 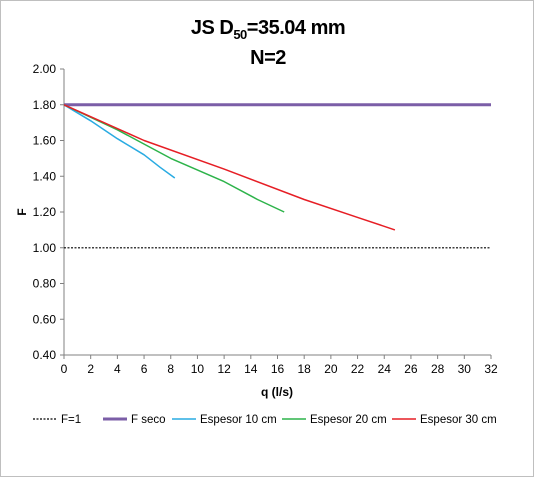 What do you see at coordinates (224, 369) in the screenshot?
I see `x-tick-label: 12` at bounding box center [224, 369].